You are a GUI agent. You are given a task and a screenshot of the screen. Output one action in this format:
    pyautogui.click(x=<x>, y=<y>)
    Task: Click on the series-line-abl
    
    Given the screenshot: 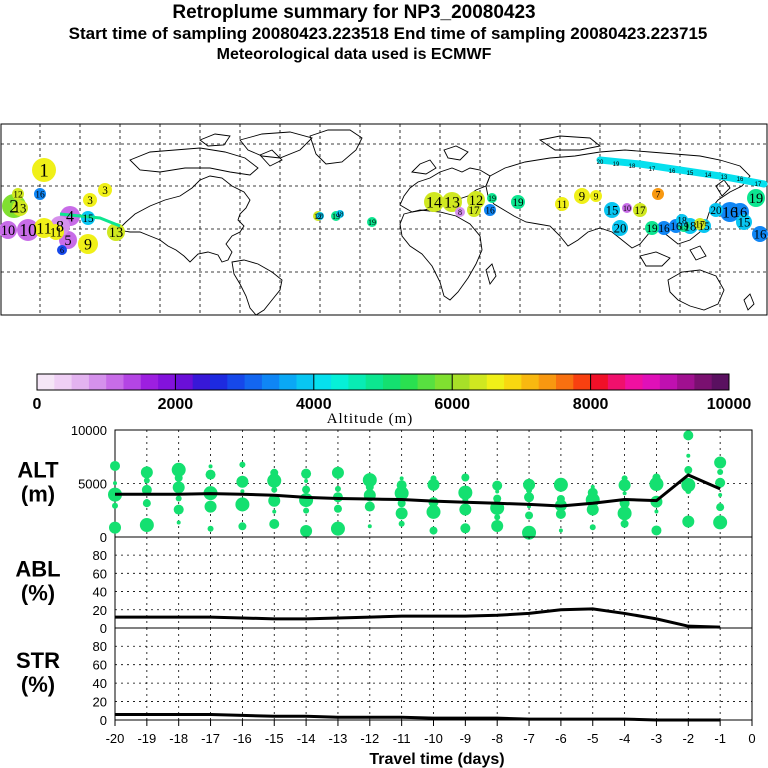 What is the action you would take?
    pyautogui.click(x=418, y=618)
    